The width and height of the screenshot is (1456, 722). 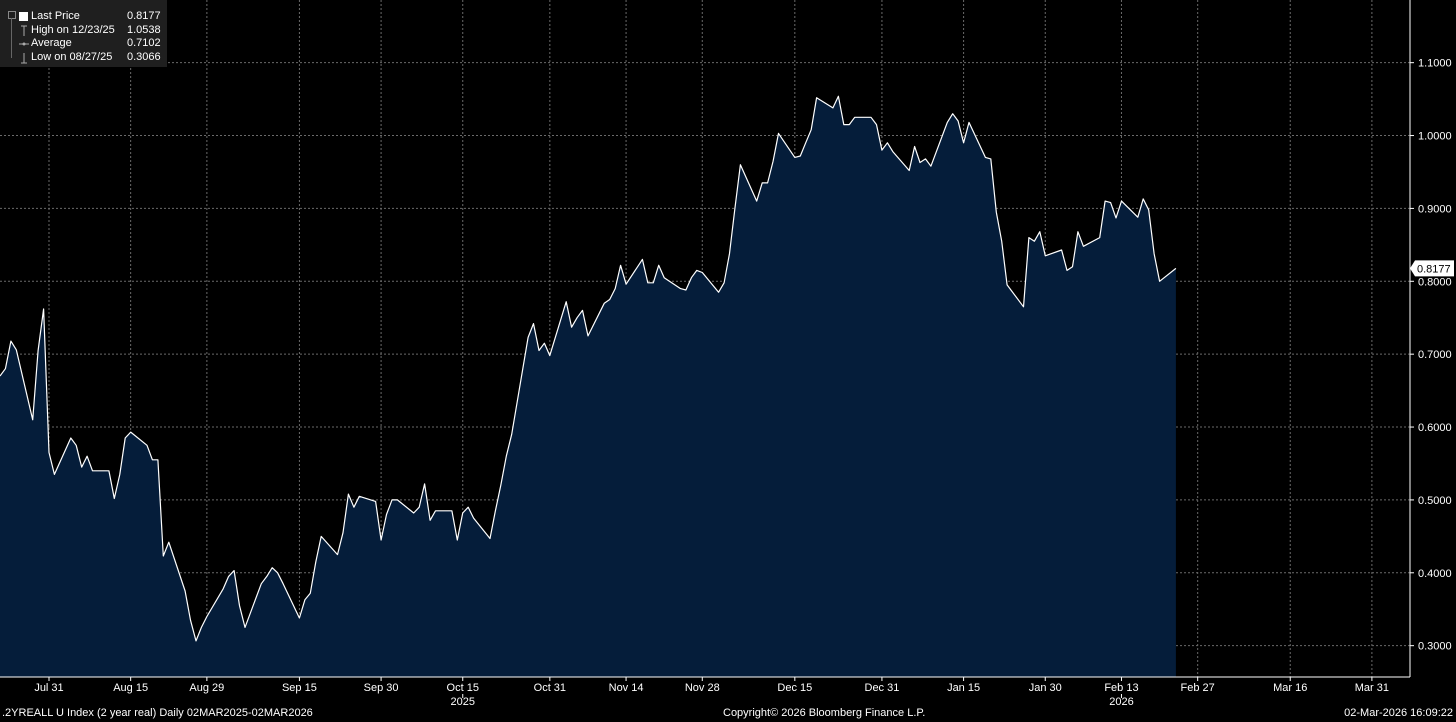 What do you see at coordinates (130, 688) in the screenshot?
I see `x-tick-label: Aug 15` at bounding box center [130, 688].